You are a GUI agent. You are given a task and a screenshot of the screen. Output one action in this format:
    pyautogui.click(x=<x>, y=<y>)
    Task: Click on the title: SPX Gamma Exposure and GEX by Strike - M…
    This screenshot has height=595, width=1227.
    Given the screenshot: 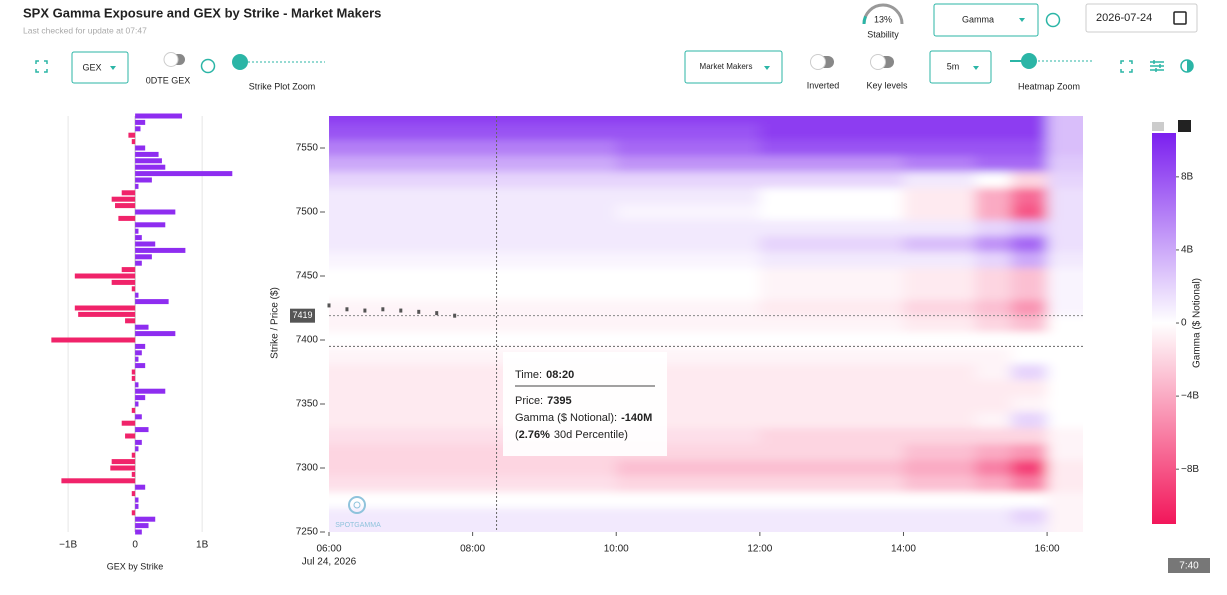 What is the action you would take?
    pyautogui.click(x=202, y=12)
    